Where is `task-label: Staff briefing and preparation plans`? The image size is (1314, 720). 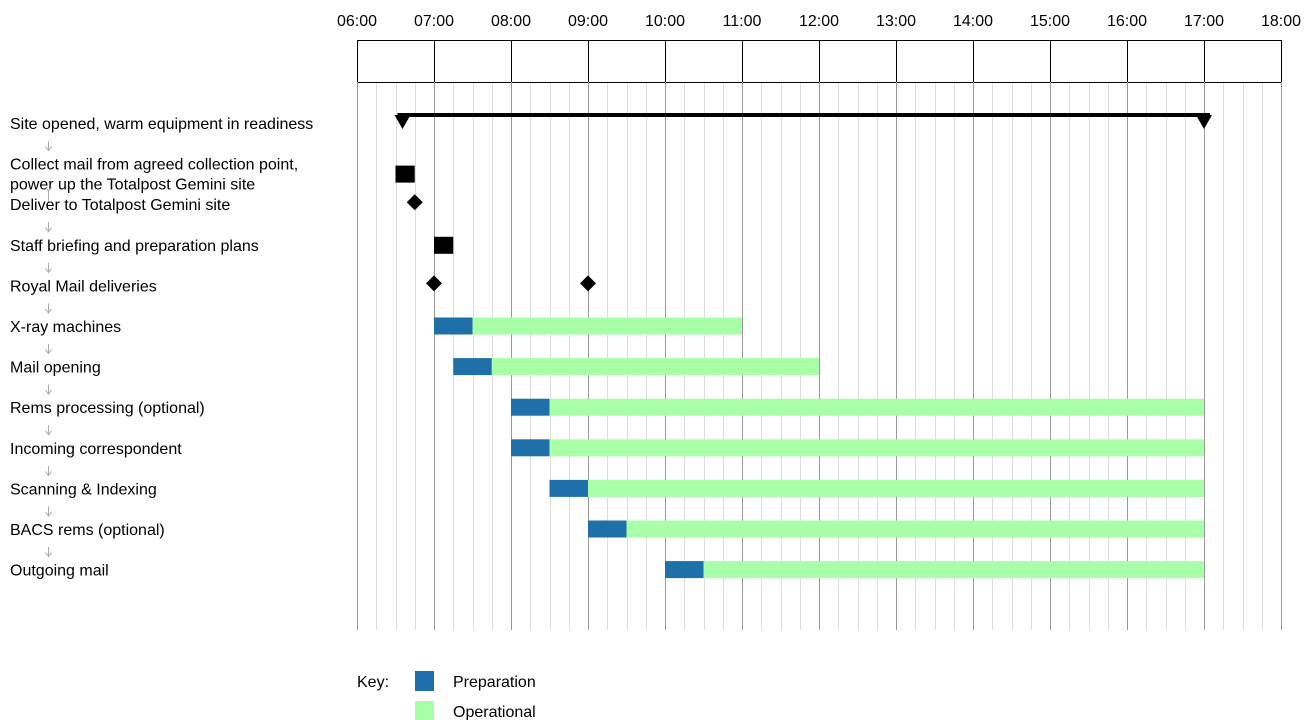
task-label: Staff briefing and preparation plans is located at coordinates (134, 246).